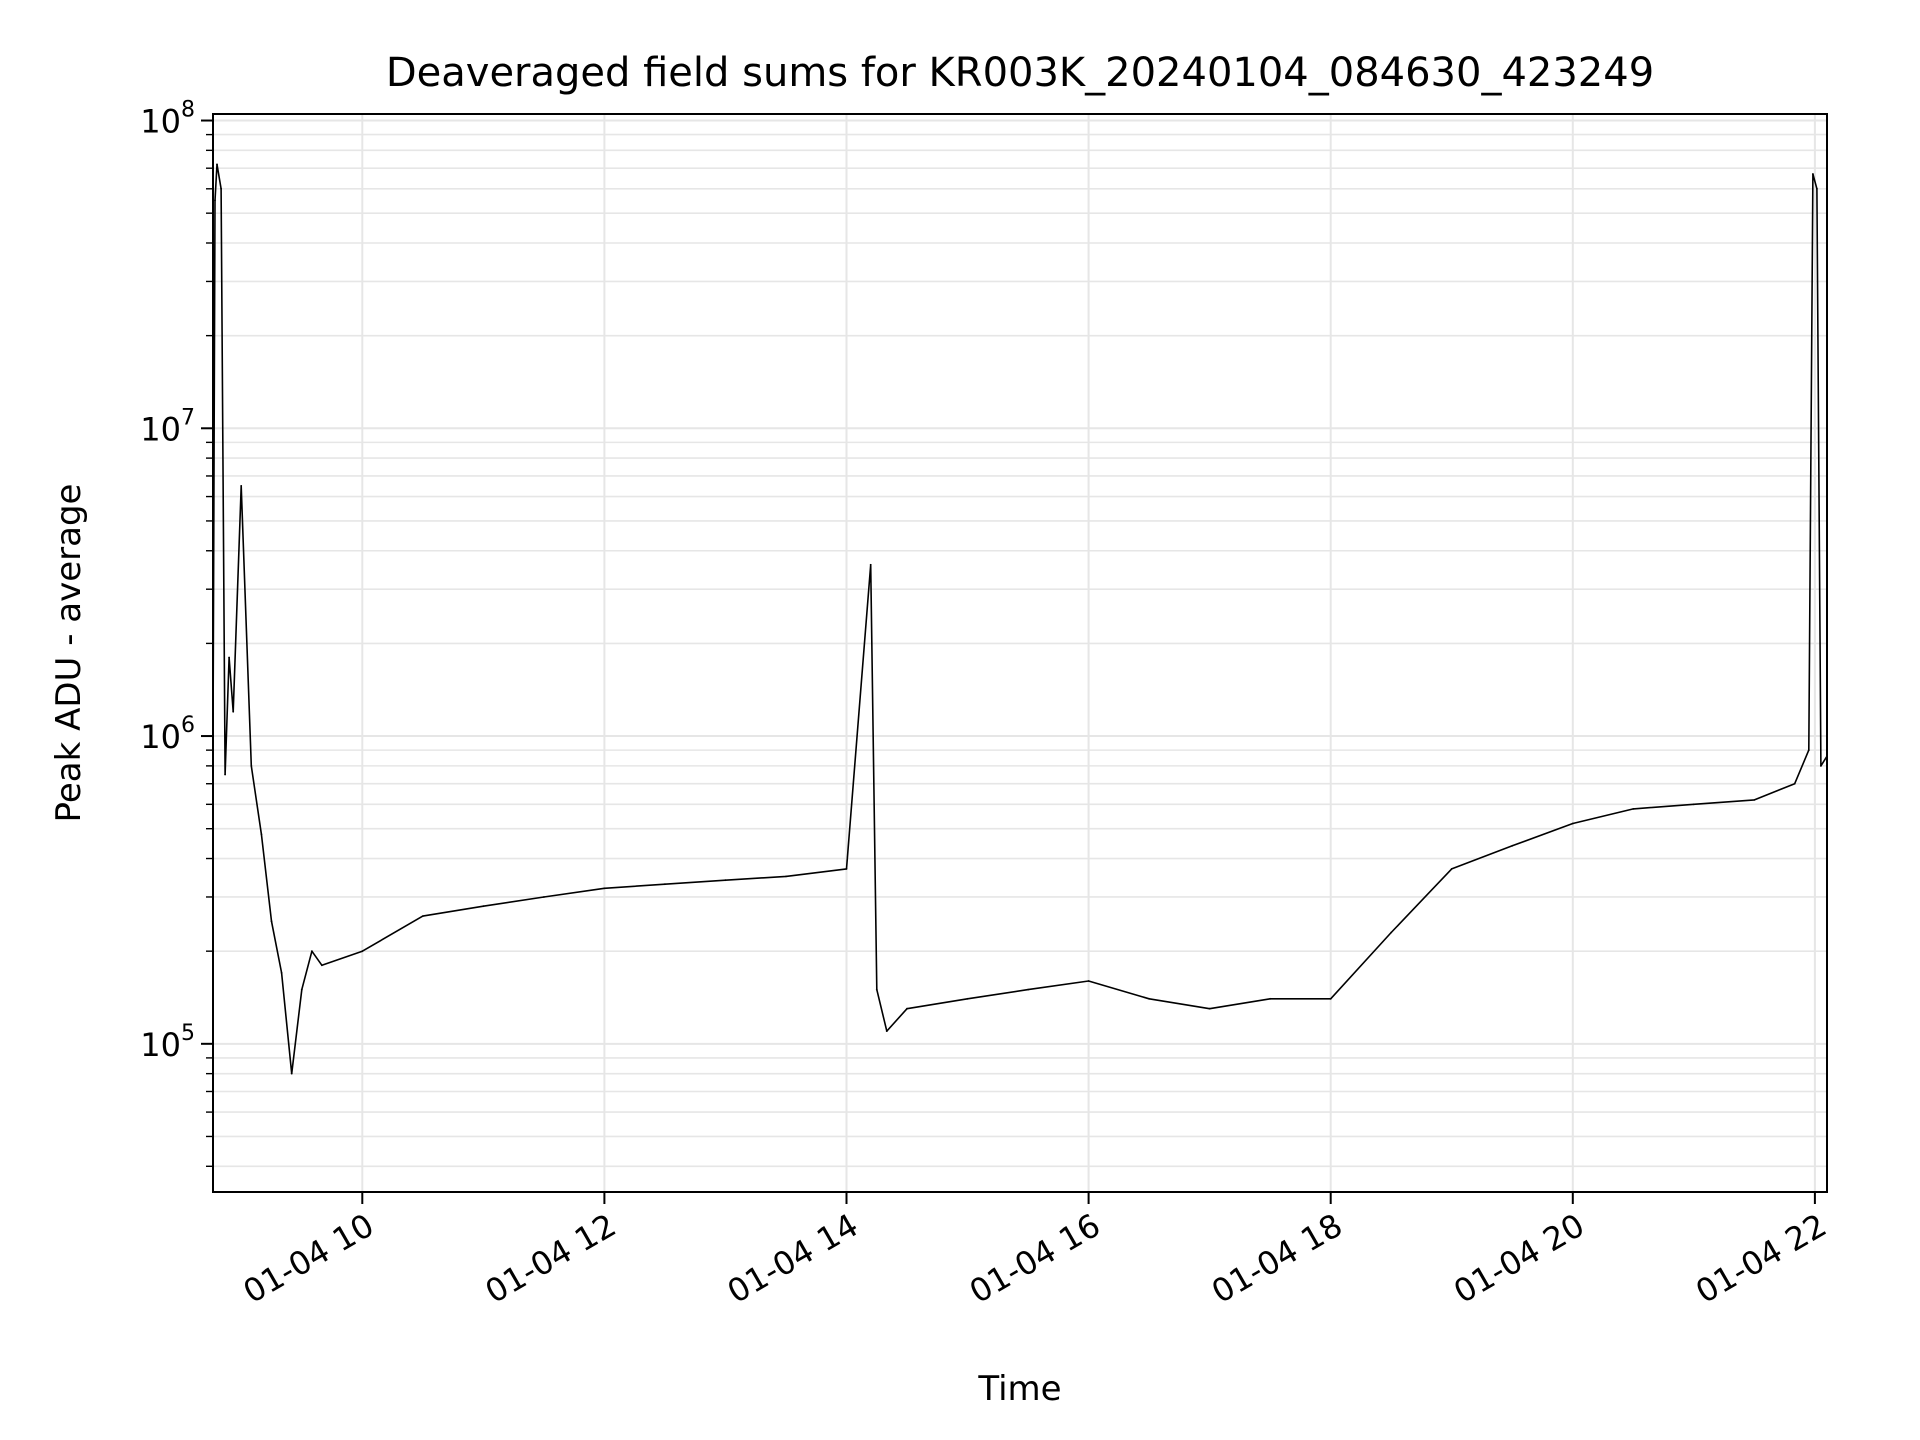 This screenshot has height=1440, width=1920. Describe the element at coordinates (1019, 1389) in the screenshot. I see `x-axis-label: Time` at that location.